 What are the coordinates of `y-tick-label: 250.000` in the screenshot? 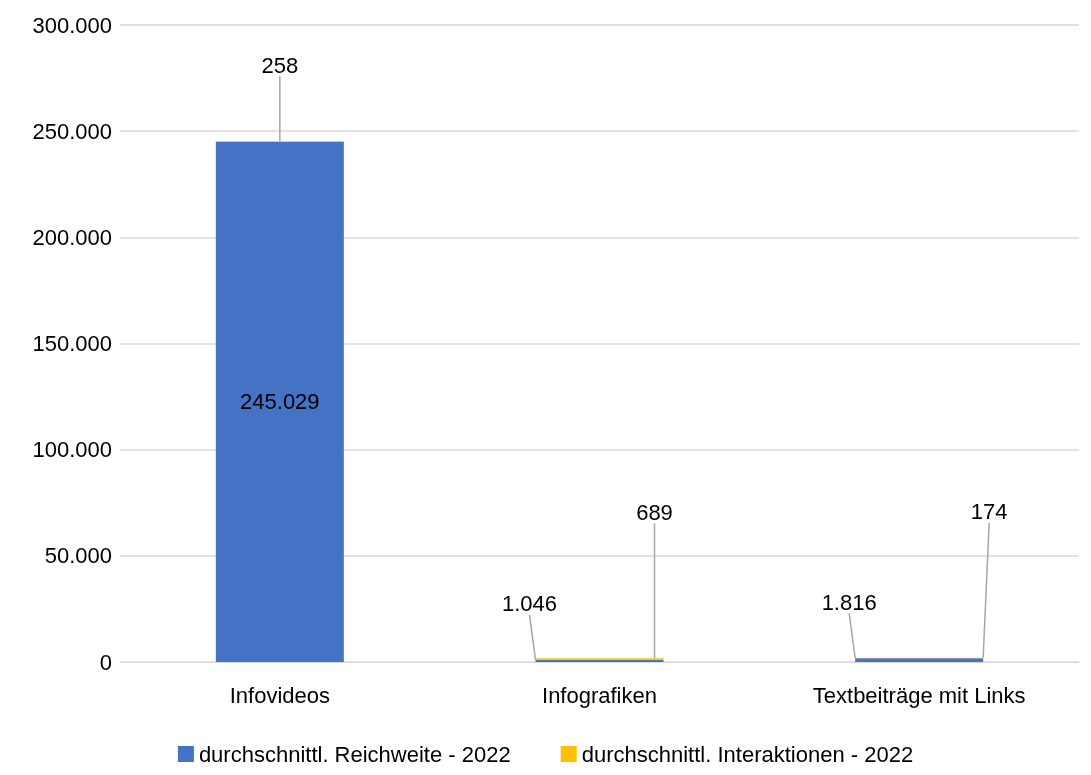 It's located at (72, 131).